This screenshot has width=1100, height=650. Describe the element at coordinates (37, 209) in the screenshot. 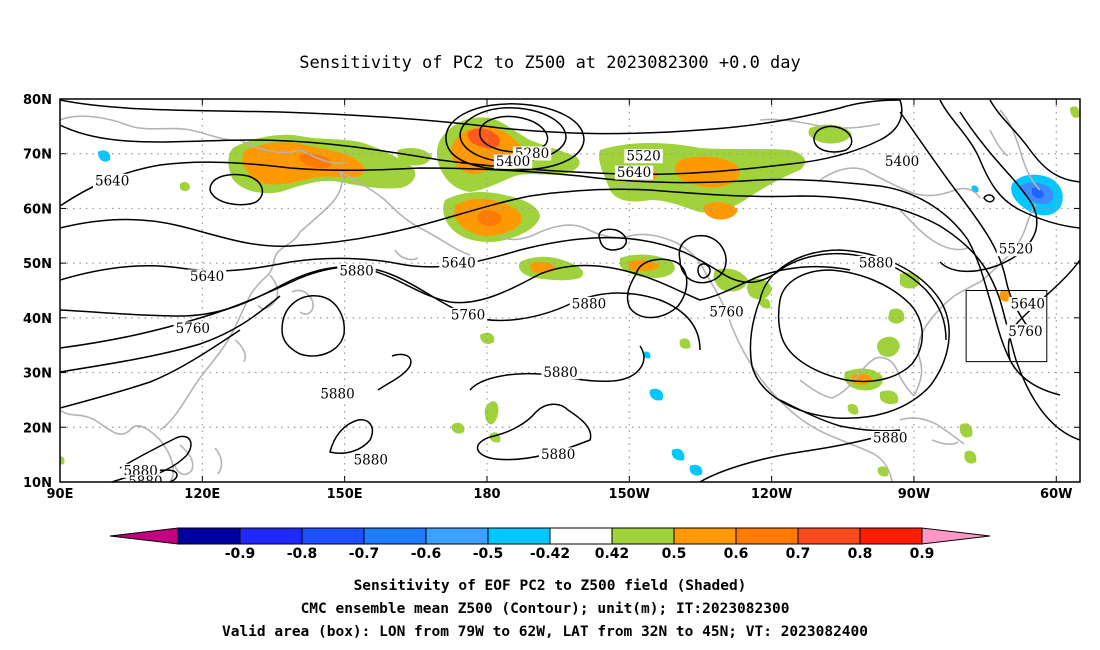

I see `lat-label: 60N` at that location.